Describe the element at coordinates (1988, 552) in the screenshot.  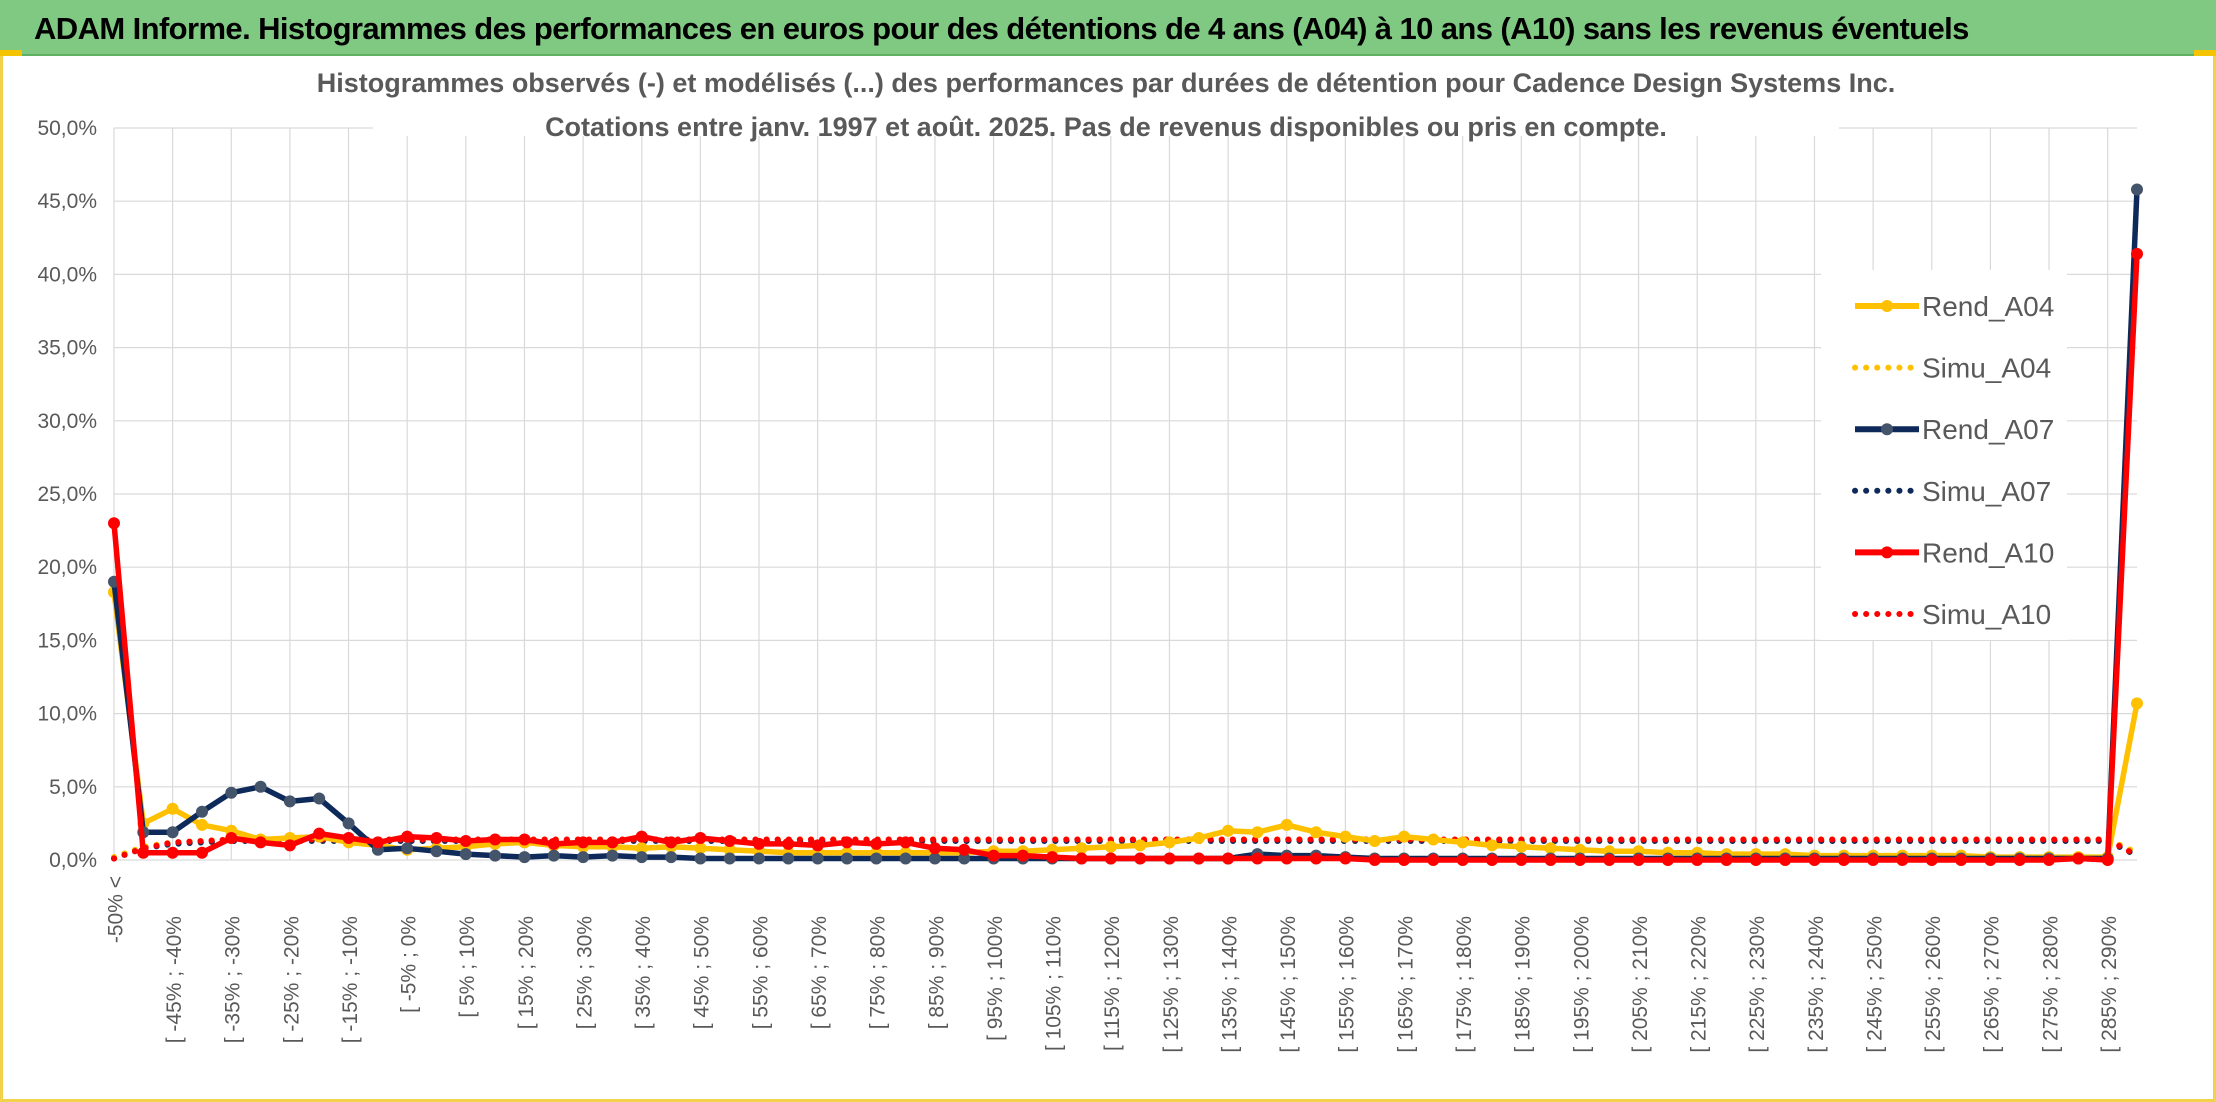
I see `legend-label: Rend_A10` at that location.